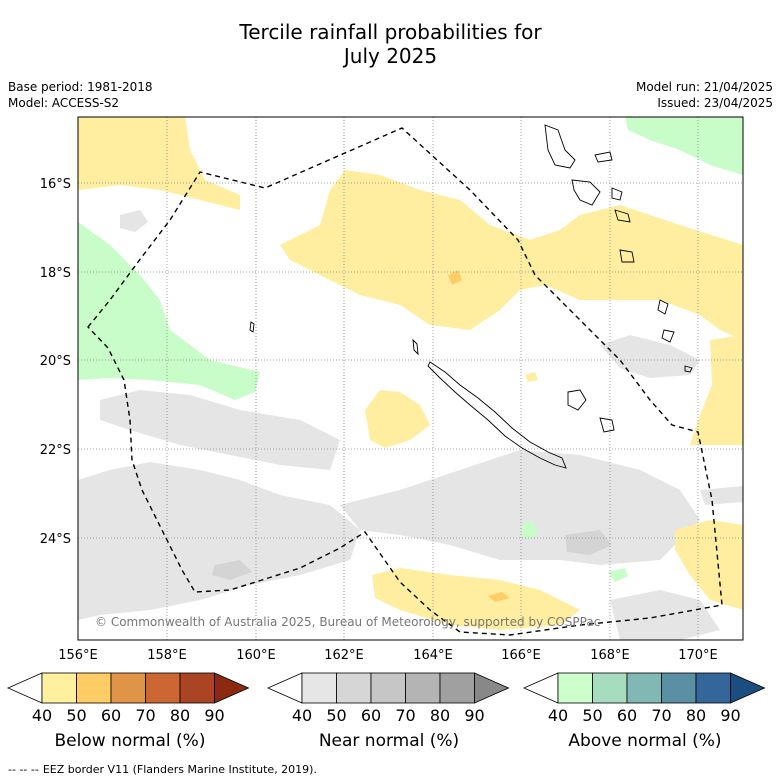 The width and height of the screenshot is (781, 781). Describe the element at coordinates (511, 255) in the screenshot. I see `below-normal-region-central` at that location.